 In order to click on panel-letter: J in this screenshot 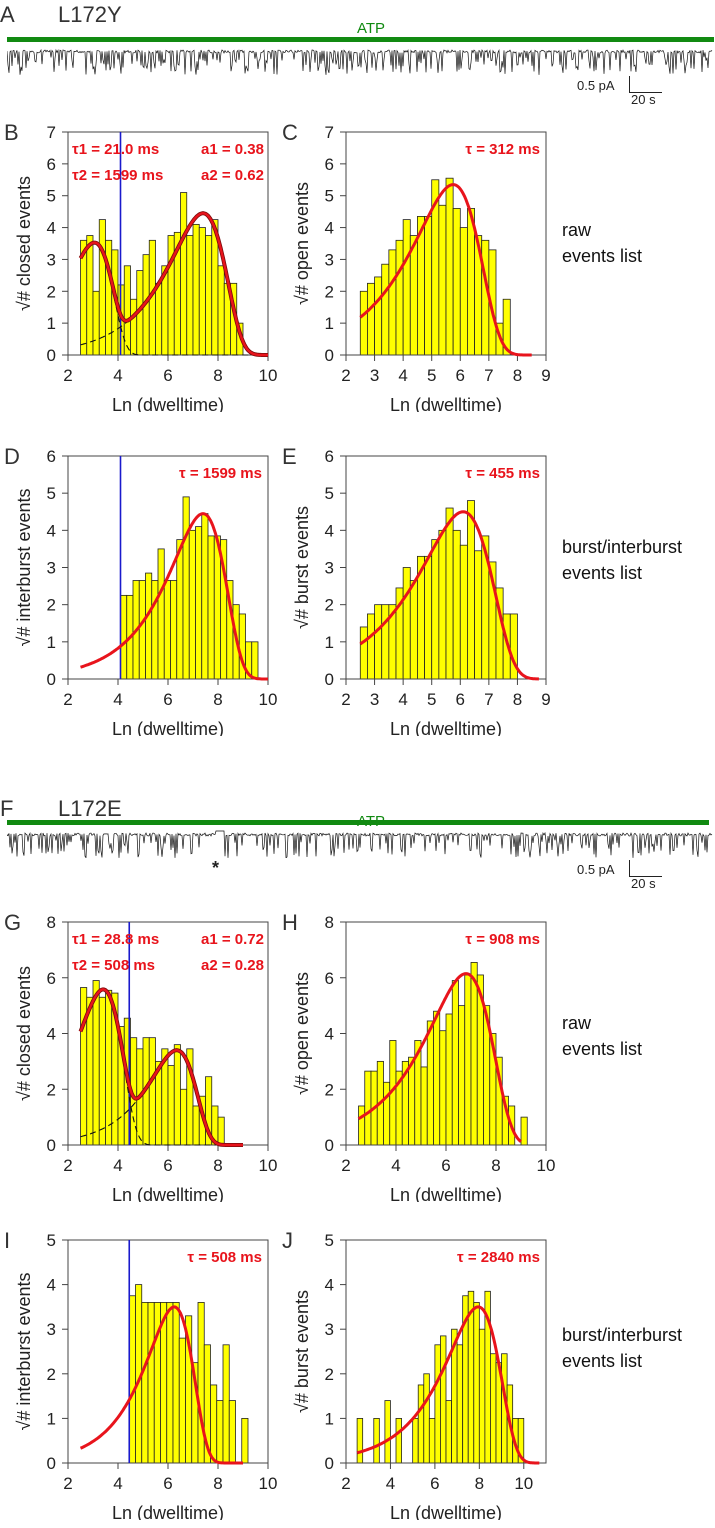, I will do `click(287, 1240)`.